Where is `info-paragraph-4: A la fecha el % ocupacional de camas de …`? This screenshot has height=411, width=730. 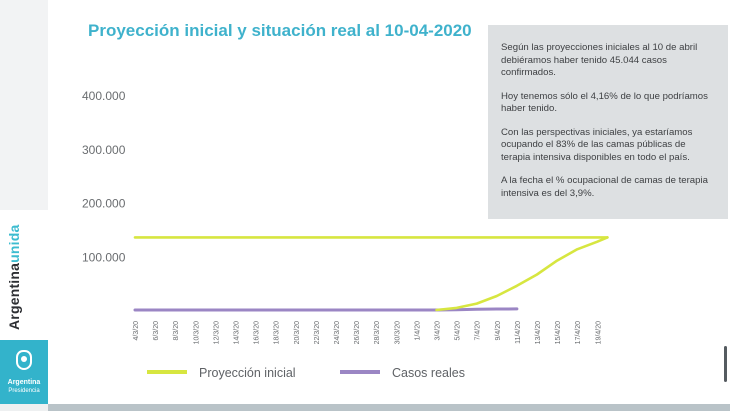 info-paragraph-4: A la fecha el % ocupacional de camas de … is located at coordinates (604, 187).